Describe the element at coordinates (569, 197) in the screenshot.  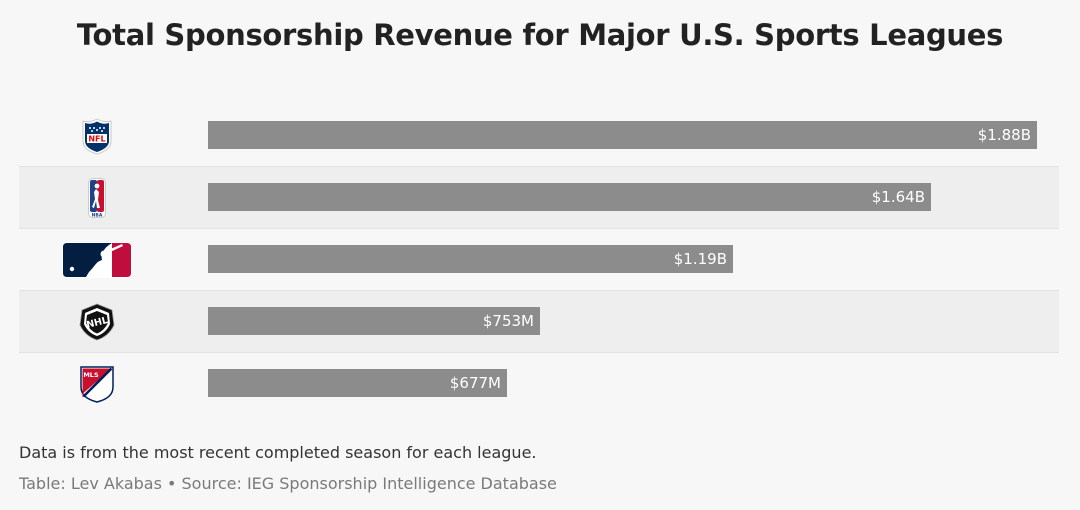
I see `bar-nba: $1.64B` at that location.